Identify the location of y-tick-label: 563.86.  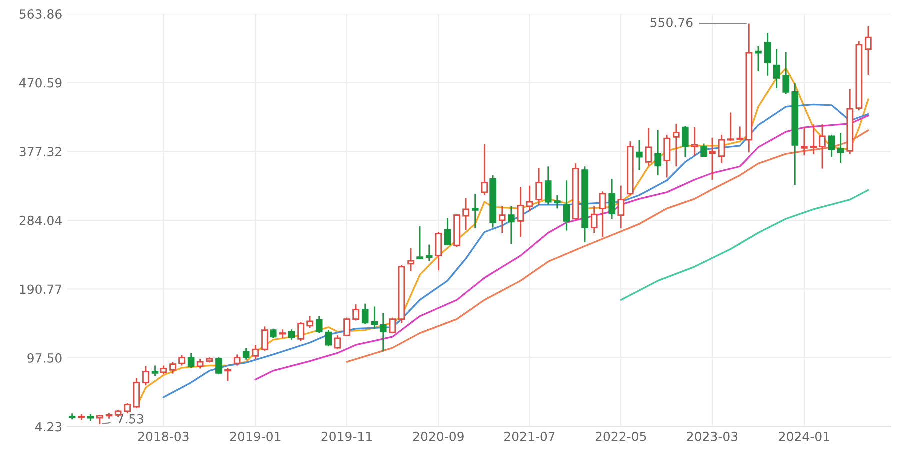
(41, 14).